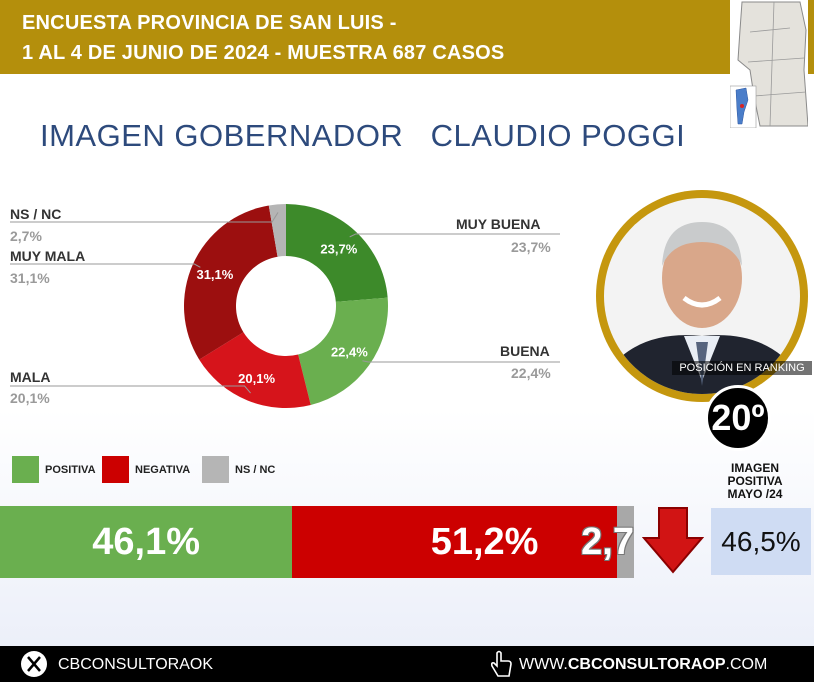  I want to click on donut-slice-label: 23,7%, so click(338, 249).